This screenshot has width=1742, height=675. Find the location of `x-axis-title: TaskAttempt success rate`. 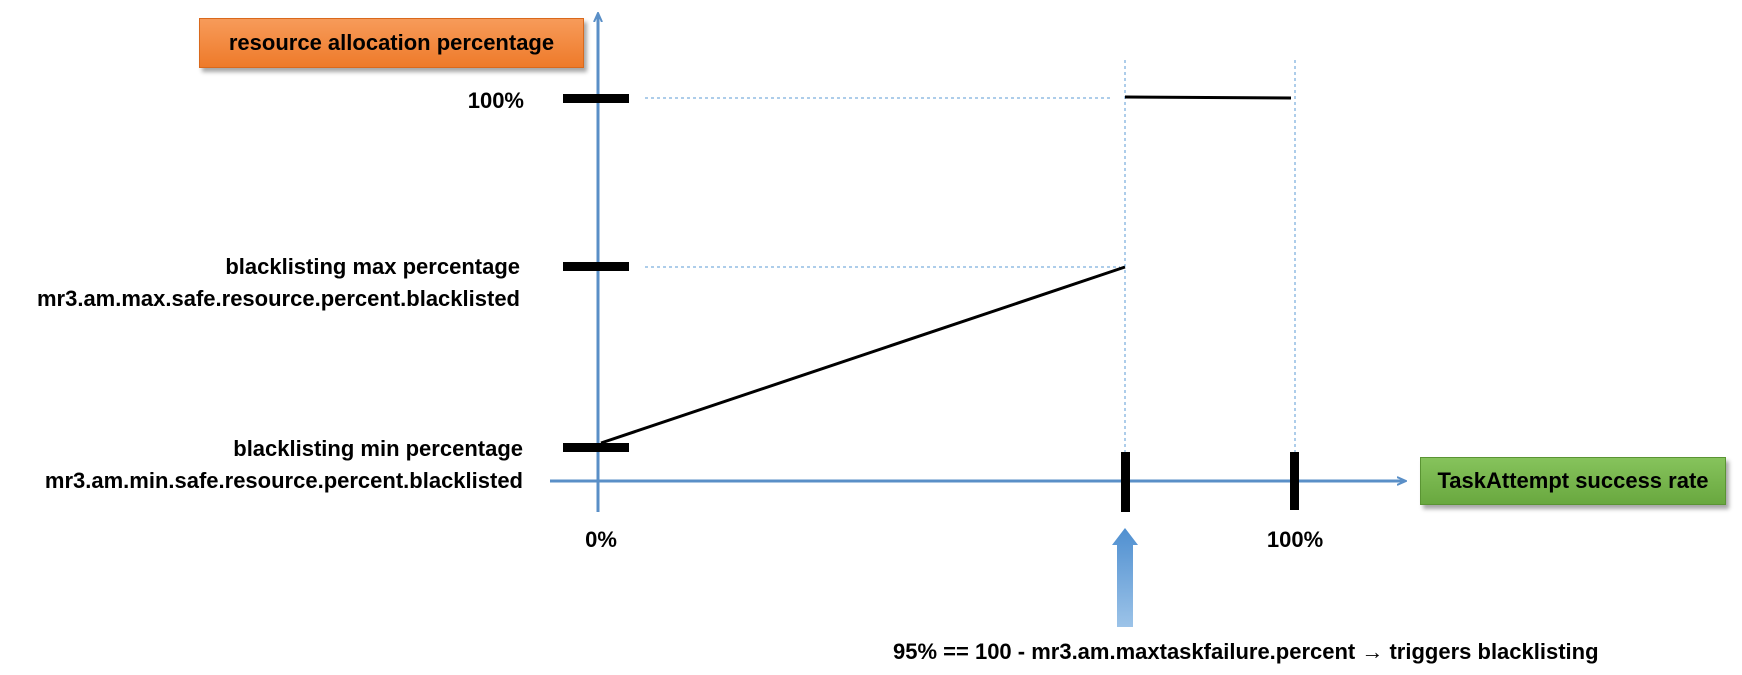

x-axis-title: TaskAttempt success rate is located at coordinates (1573, 481).